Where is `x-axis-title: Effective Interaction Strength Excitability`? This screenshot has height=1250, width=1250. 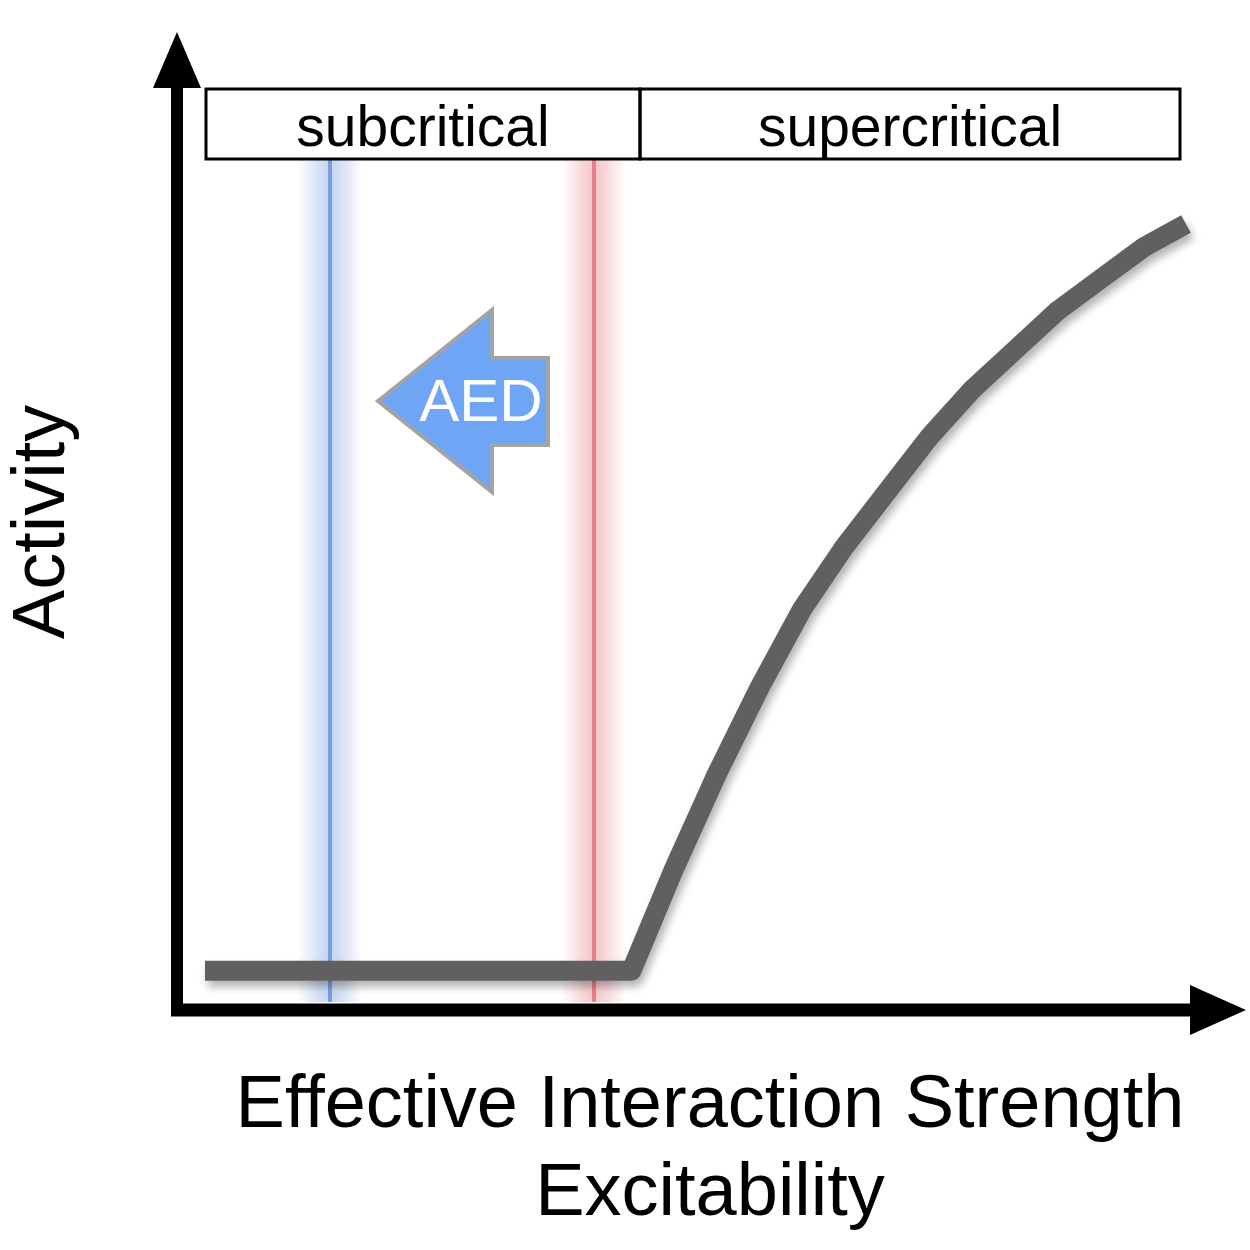
x-axis-title: Effective Interaction Strength Excitability is located at coordinates (710, 1145).